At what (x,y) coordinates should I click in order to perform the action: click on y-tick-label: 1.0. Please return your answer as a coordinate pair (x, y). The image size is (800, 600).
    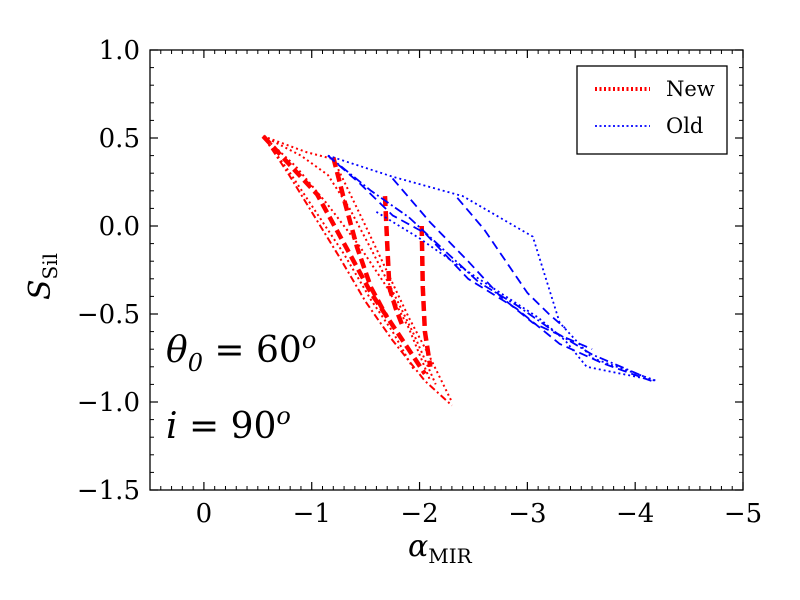
    Looking at the image, I should click on (119, 51).